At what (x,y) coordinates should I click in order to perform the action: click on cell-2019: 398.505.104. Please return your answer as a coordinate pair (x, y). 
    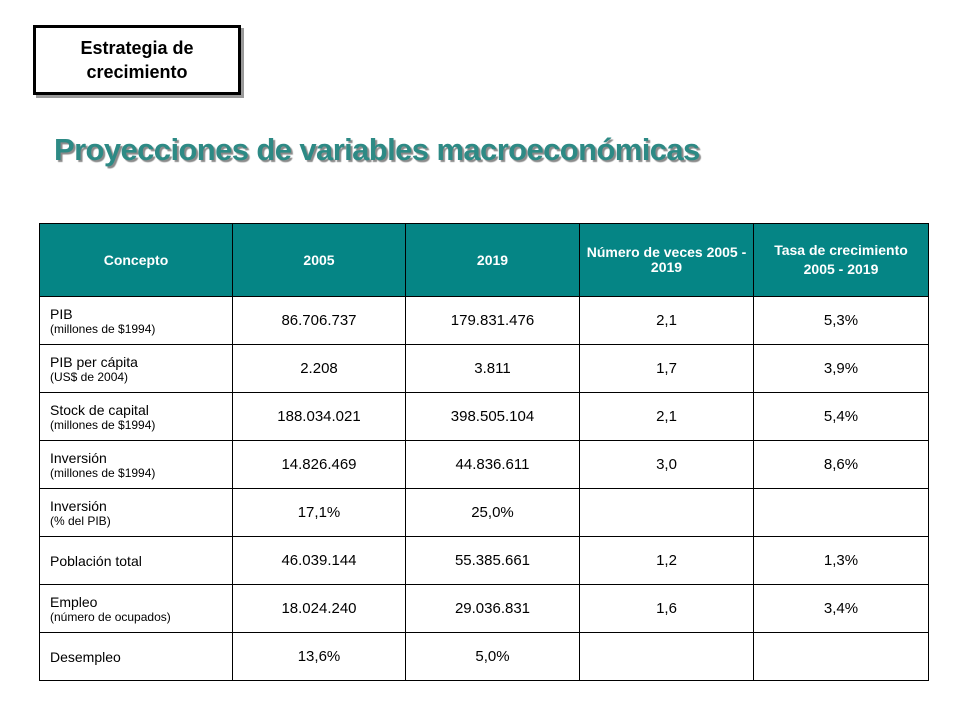
    Looking at the image, I should click on (492, 416).